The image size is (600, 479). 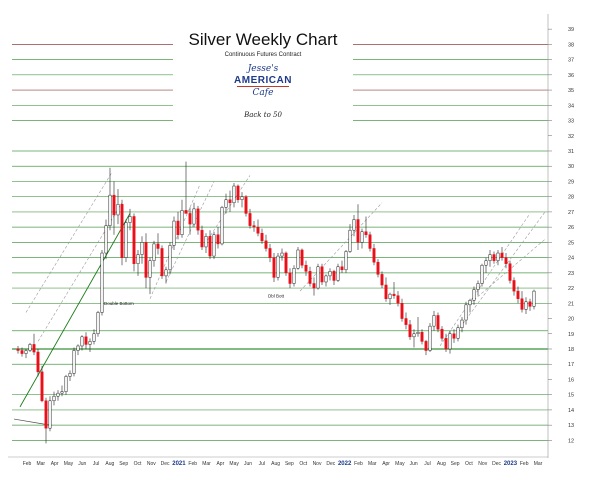 What do you see at coordinates (69, 464) in the screenshot?
I see `x-tick-label-3: May` at bounding box center [69, 464].